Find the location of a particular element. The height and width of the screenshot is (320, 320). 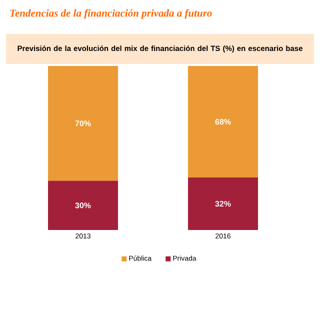

data-label: 68% is located at coordinates (223, 121).